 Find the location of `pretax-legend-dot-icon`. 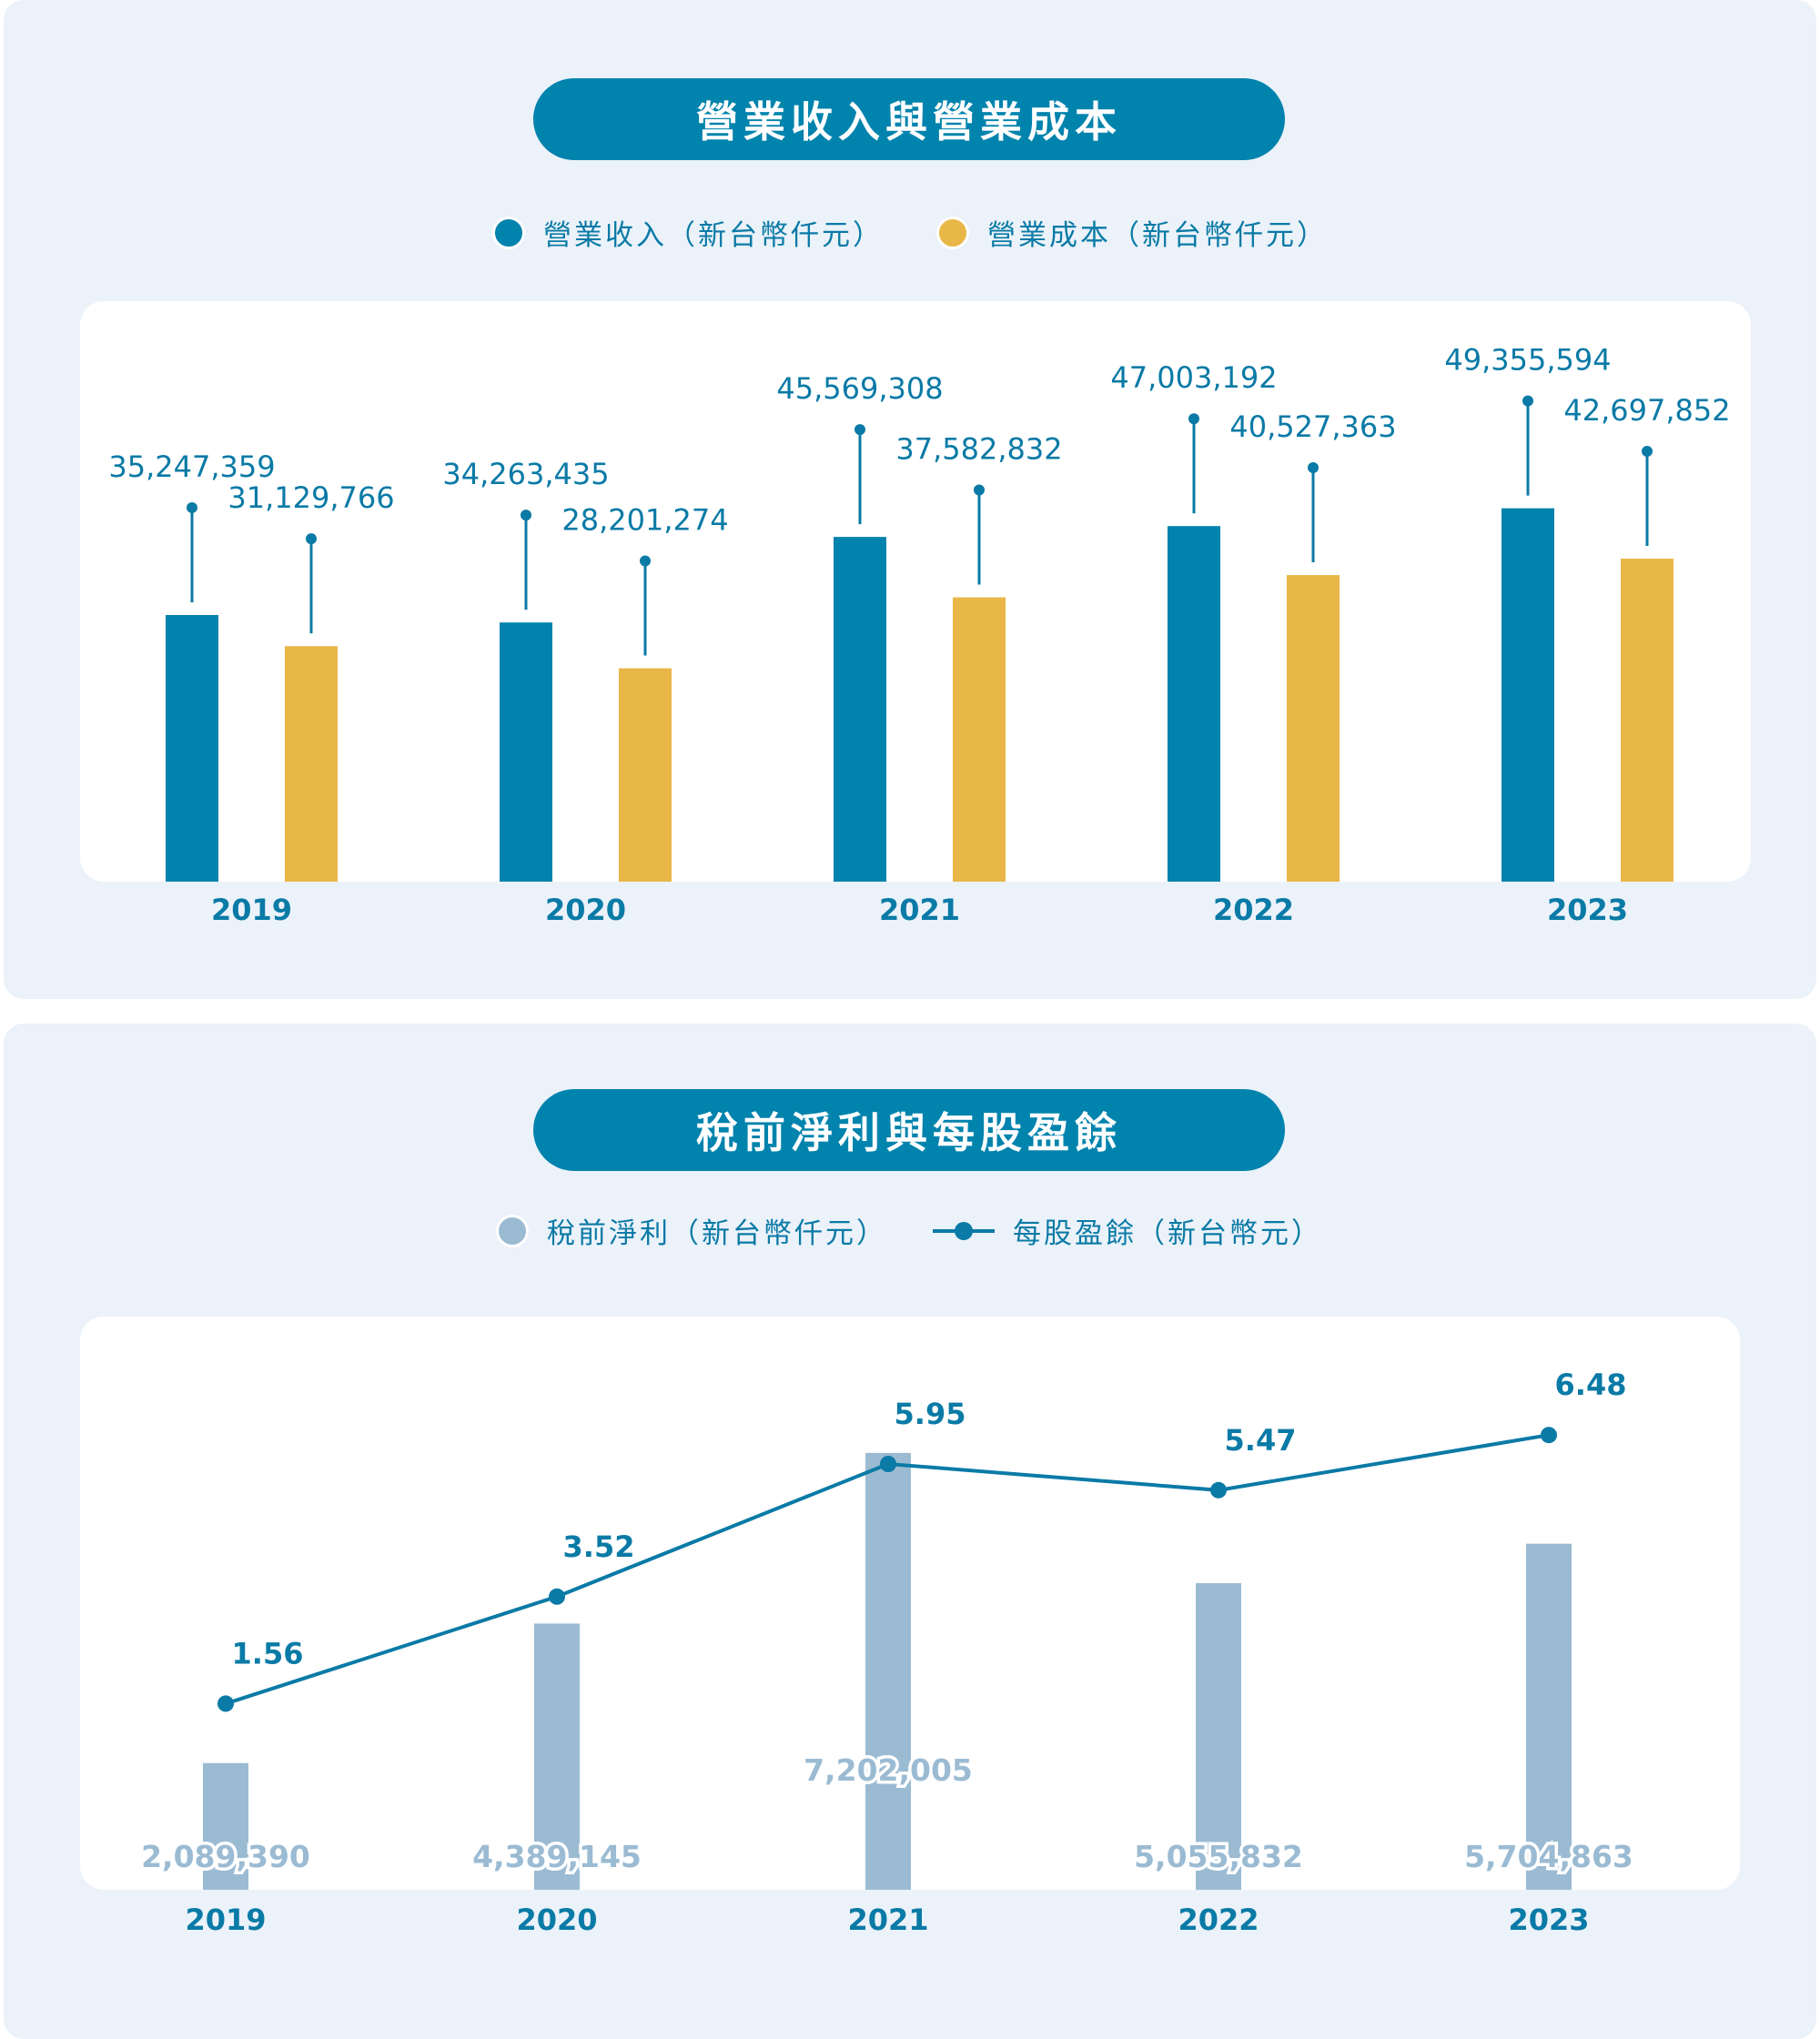

pretax-legend-dot-icon is located at coordinates (512, 1230).